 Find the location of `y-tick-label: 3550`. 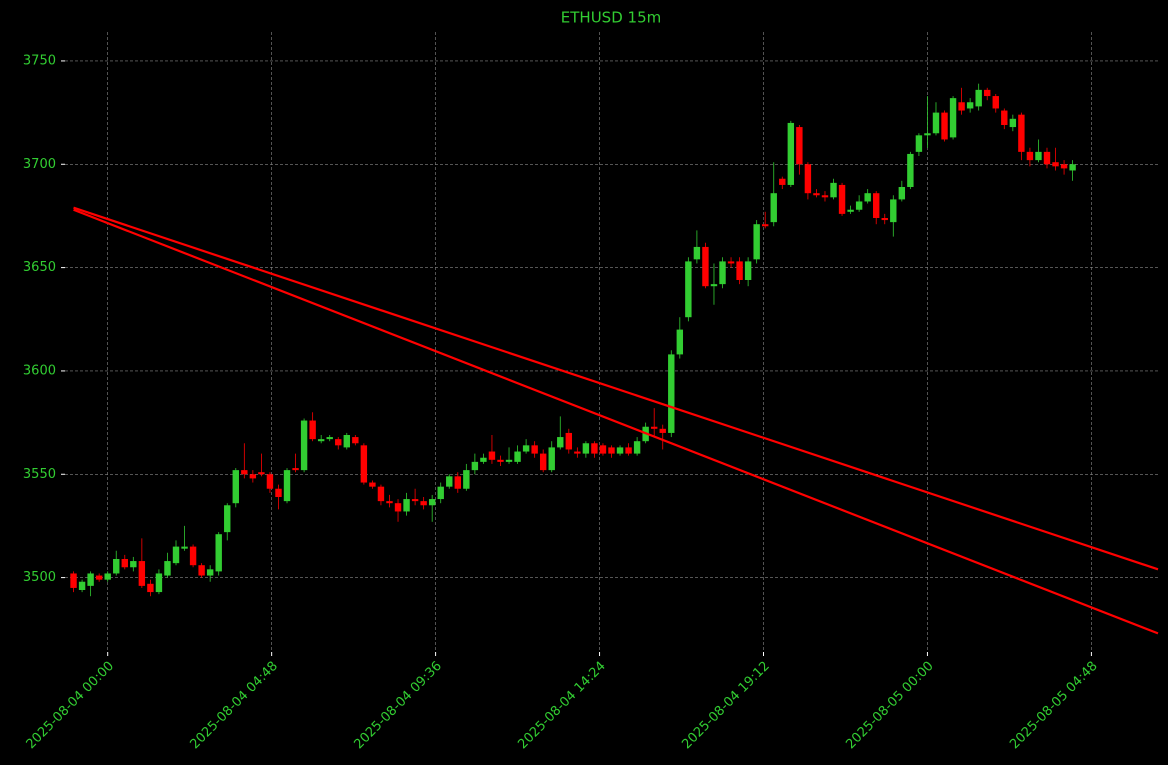

y-tick-label: 3550 is located at coordinates (39, 474).